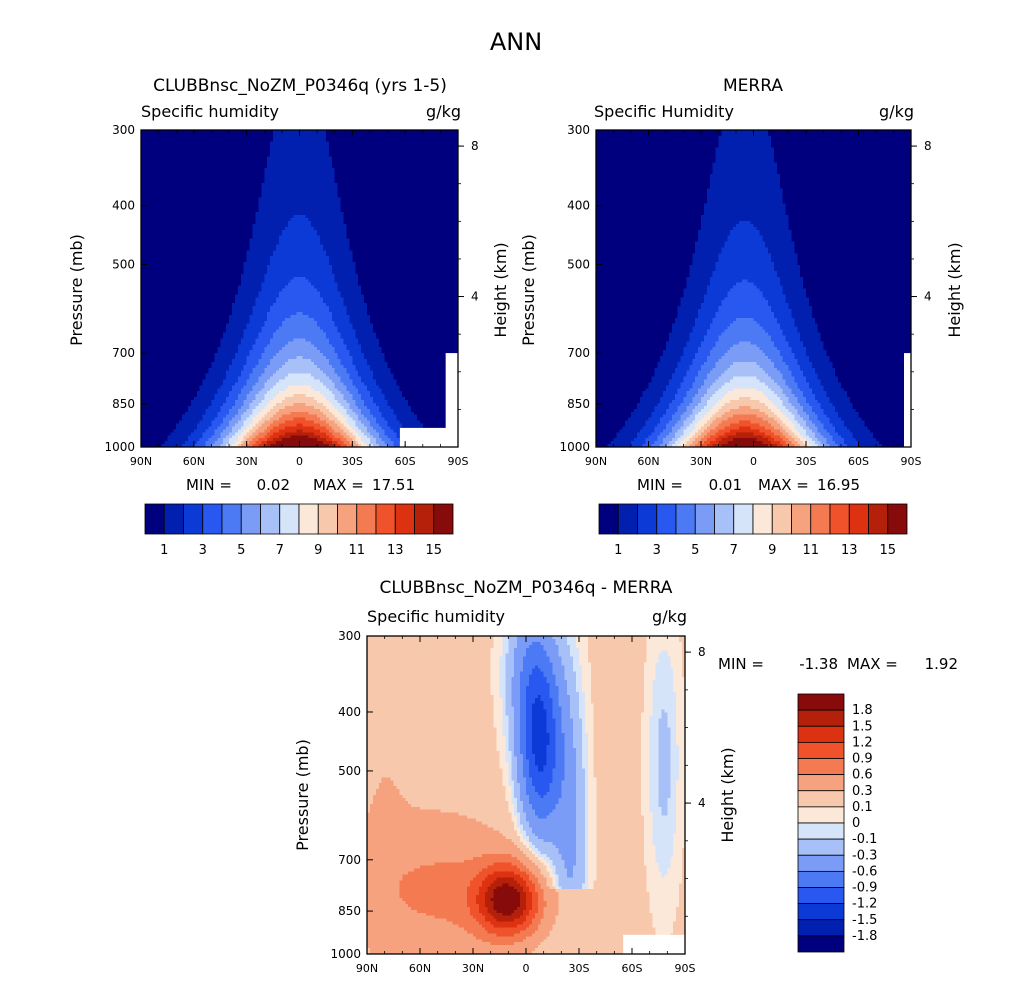 Image resolution: width=1030 pixels, height=986 pixels. Describe the element at coordinates (300, 289) in the screenshot. I see `field-cells` at that location.